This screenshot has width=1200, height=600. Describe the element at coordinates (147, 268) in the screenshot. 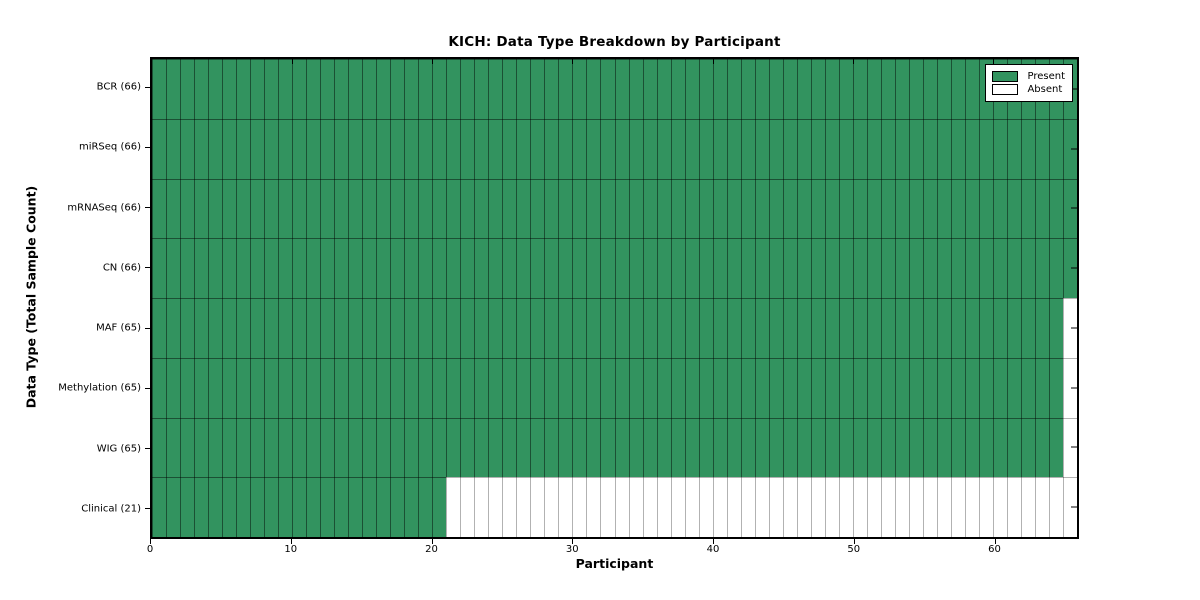

I see `y-tick-mark` at that location.